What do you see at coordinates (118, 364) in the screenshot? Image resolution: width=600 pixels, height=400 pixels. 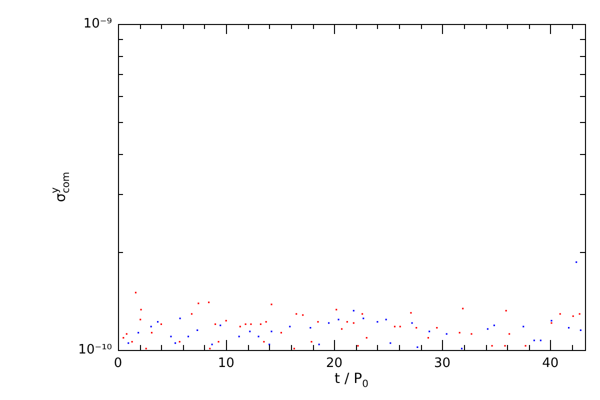 I see `x-tick-label: 0` at bounding box center [118, 364].